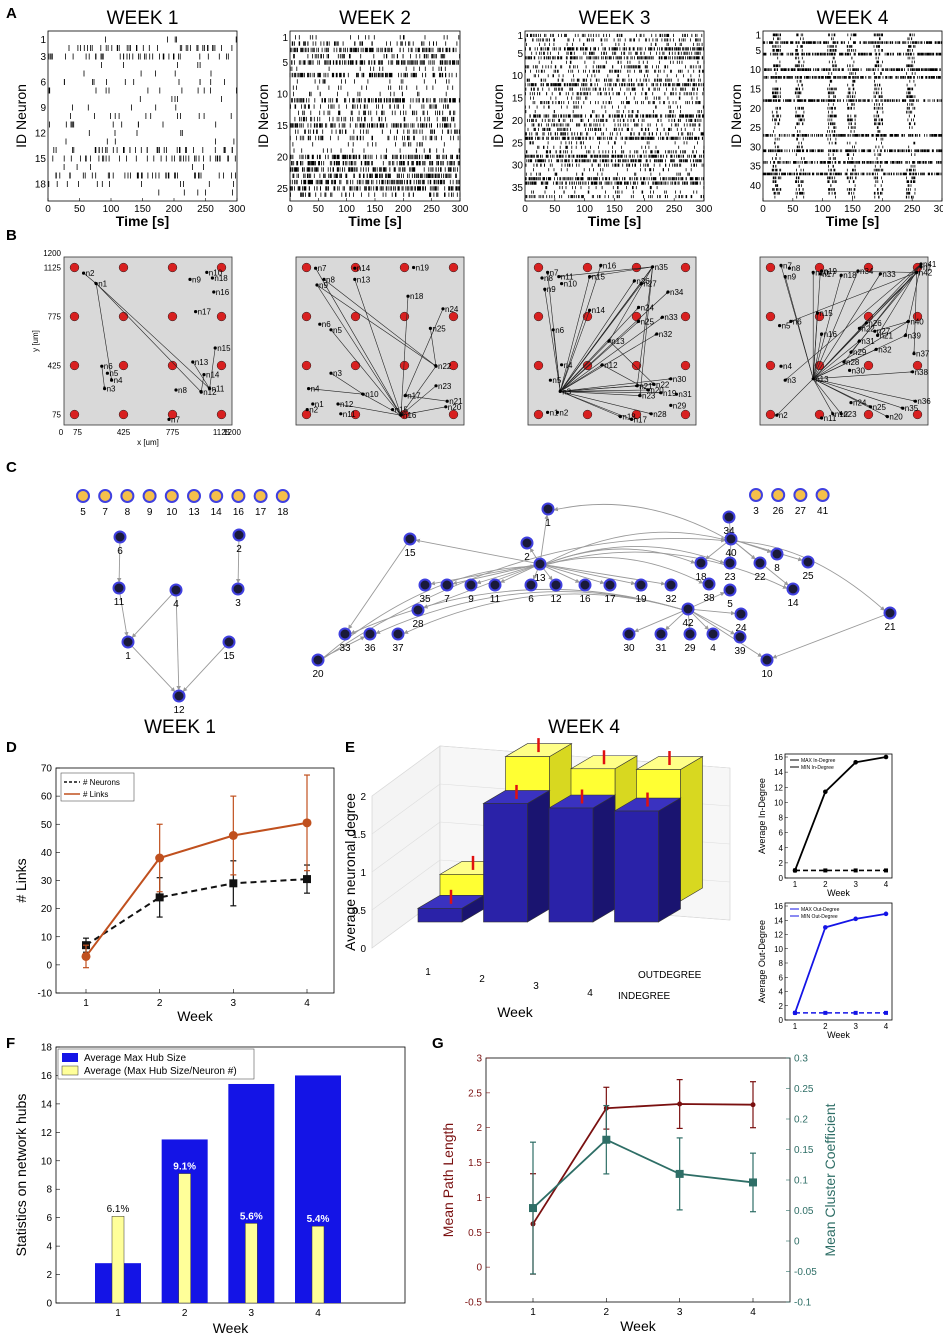 This screenshot has height=1339, width=943. Describe the element at coordinates (238, 603) in the screenshot. I see `graph-node-label: 3` at that location.